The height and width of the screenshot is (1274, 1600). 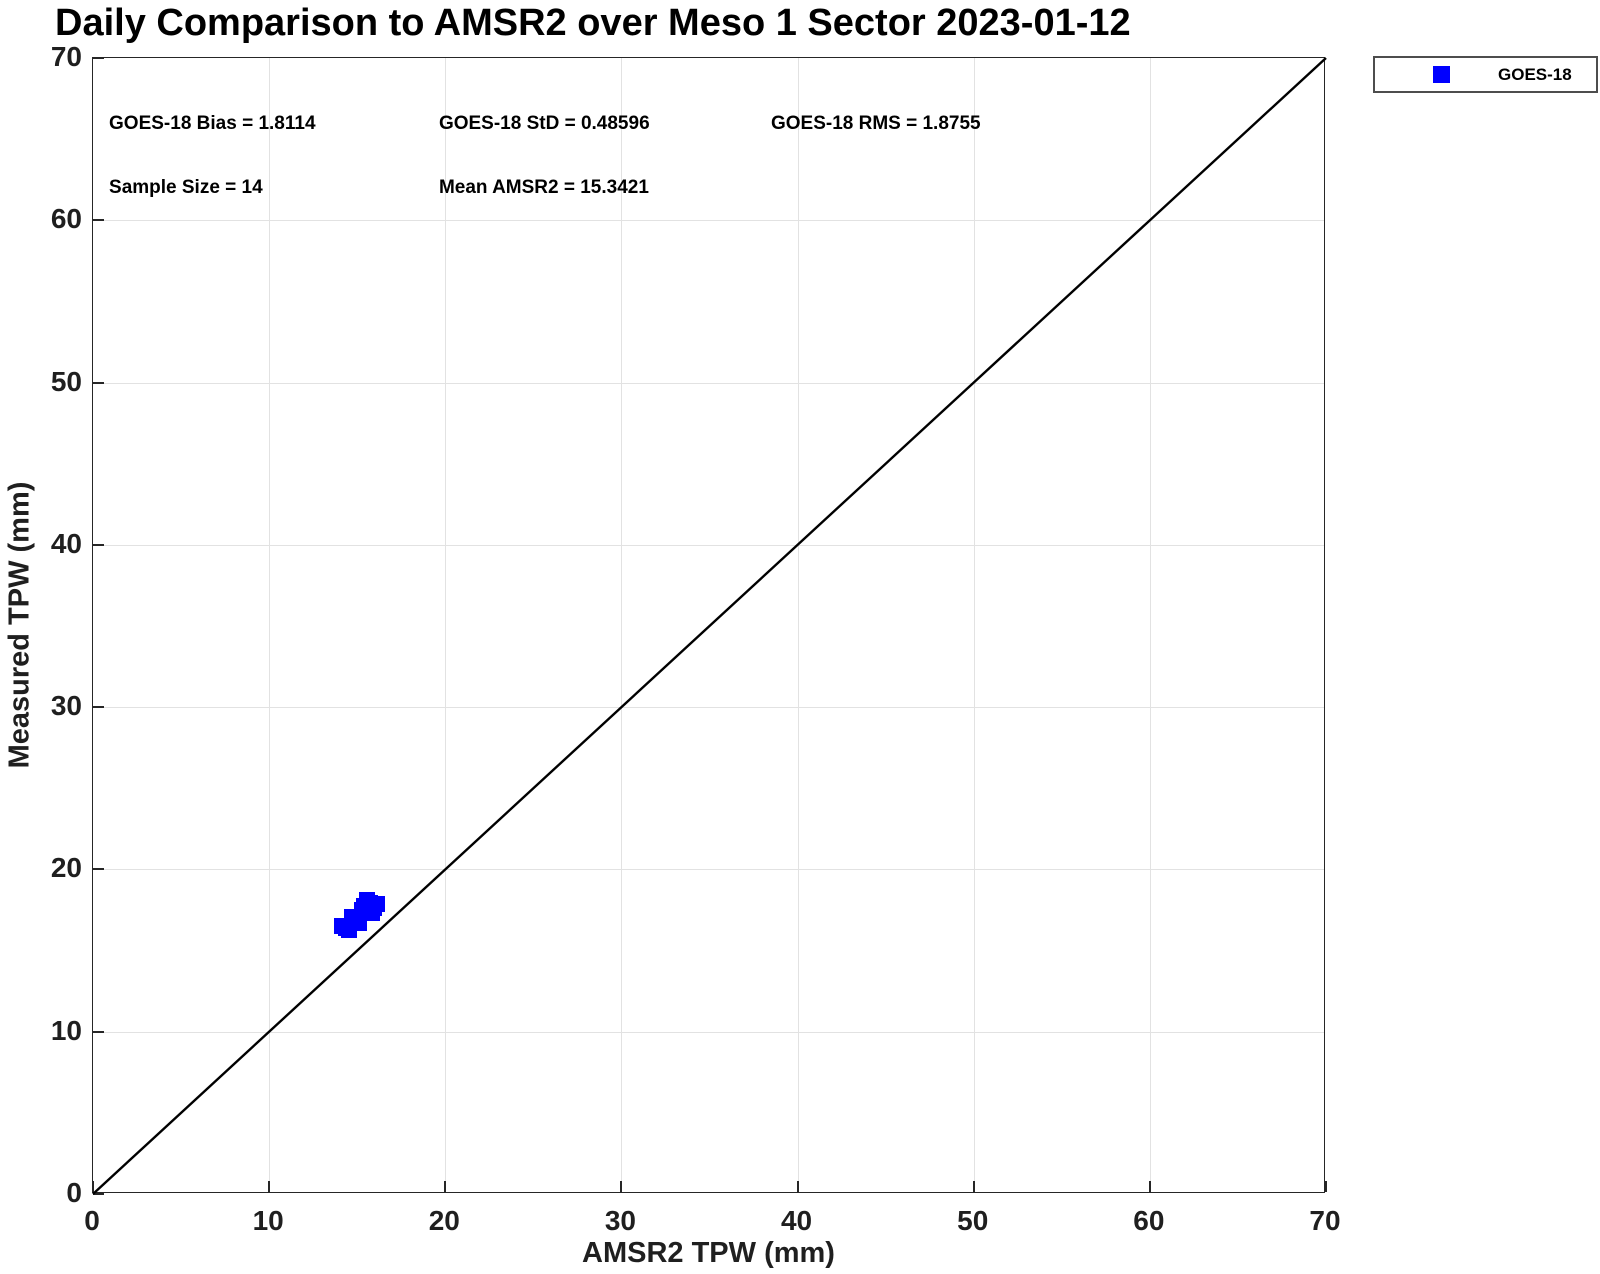 I want to click on y-tick-label: 0, so click(x=74, y=1192).